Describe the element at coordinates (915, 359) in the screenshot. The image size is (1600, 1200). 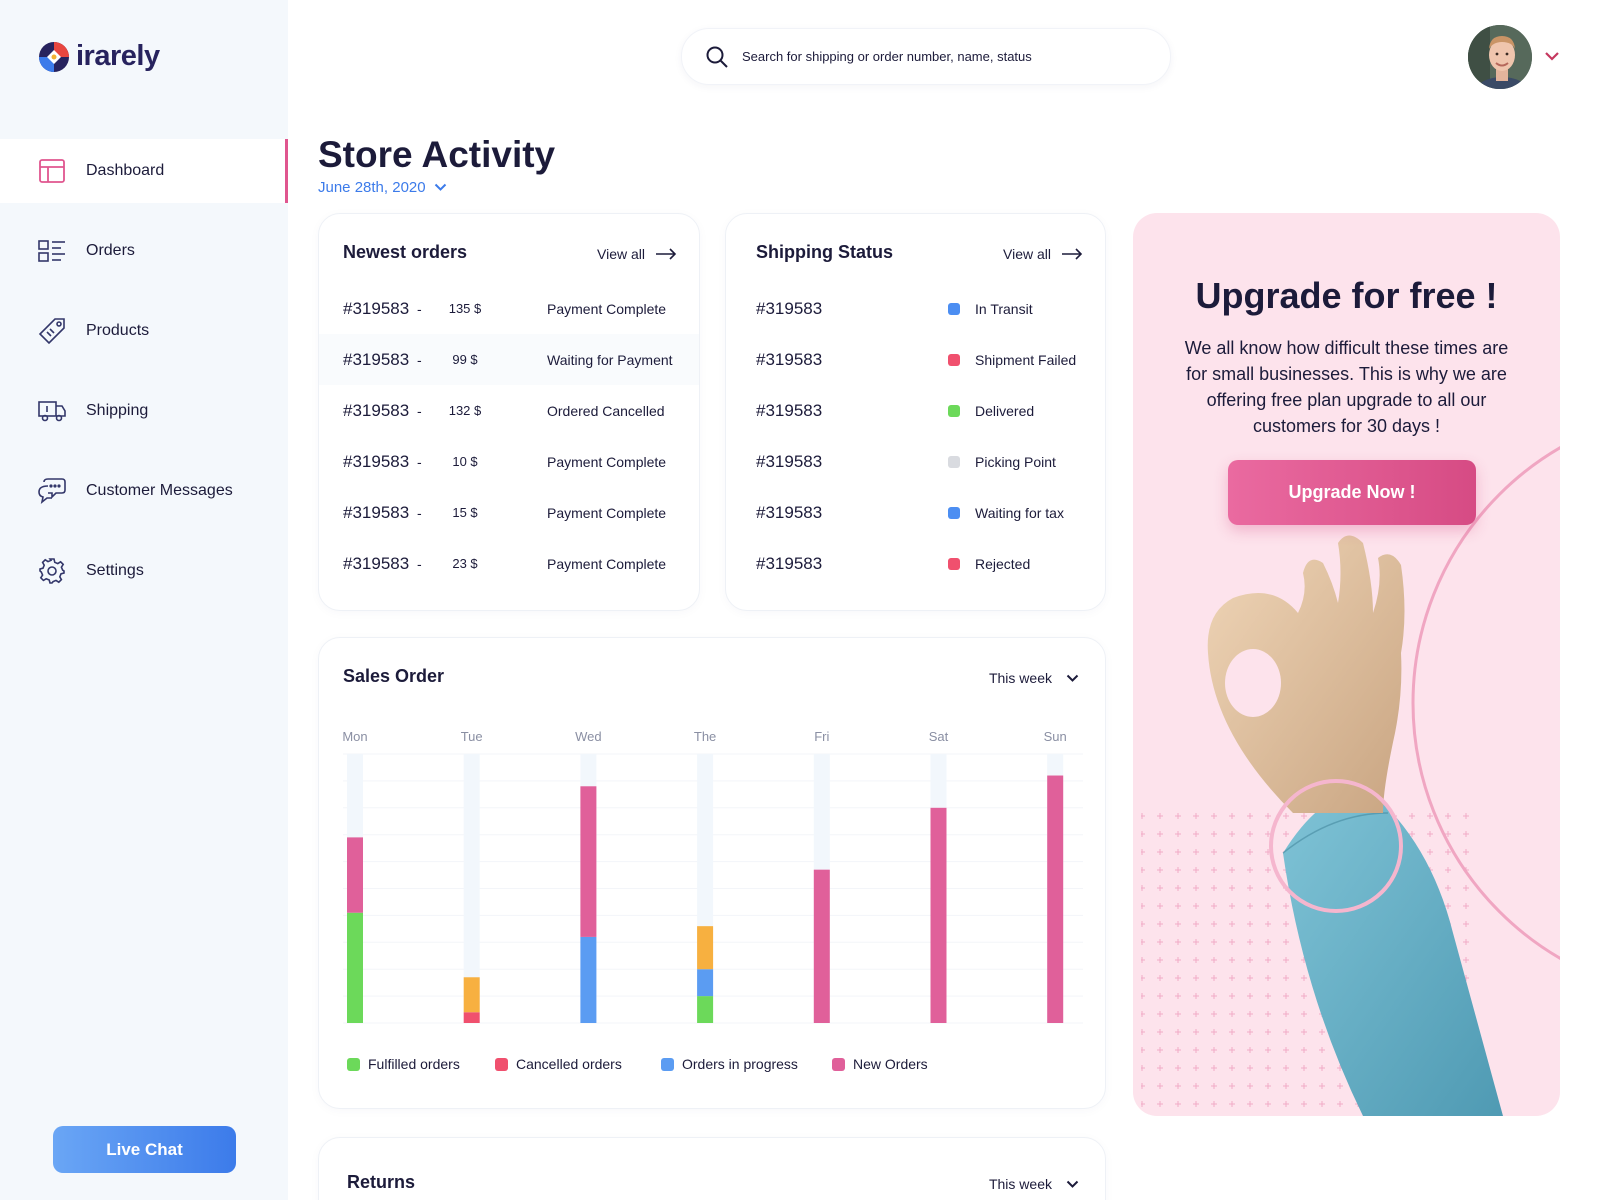
I see `table-row: #319583 Shipment Failed` at that location.